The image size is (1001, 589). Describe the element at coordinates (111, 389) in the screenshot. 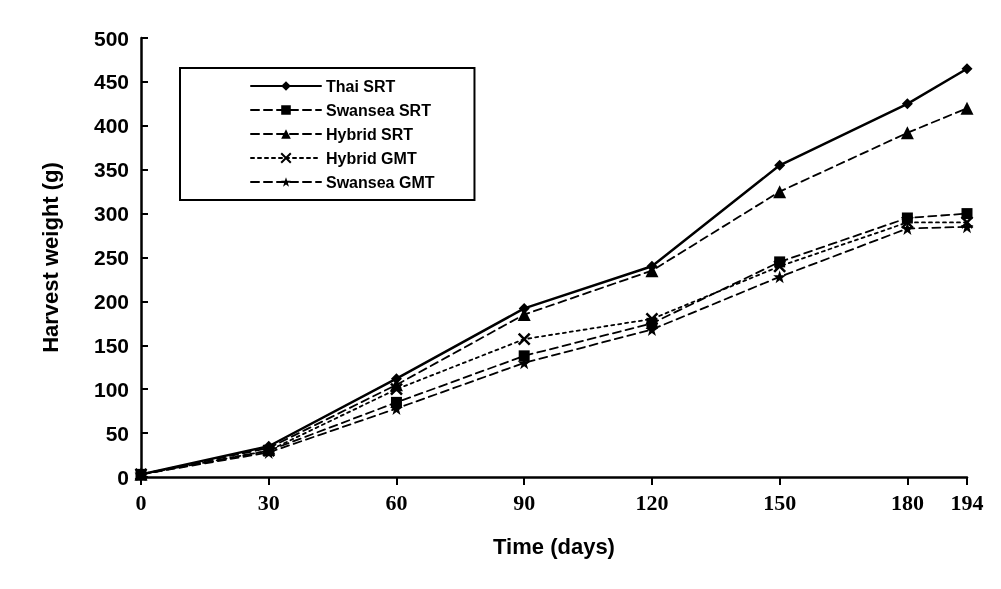

I see `y-tick-label: 100` at that location.